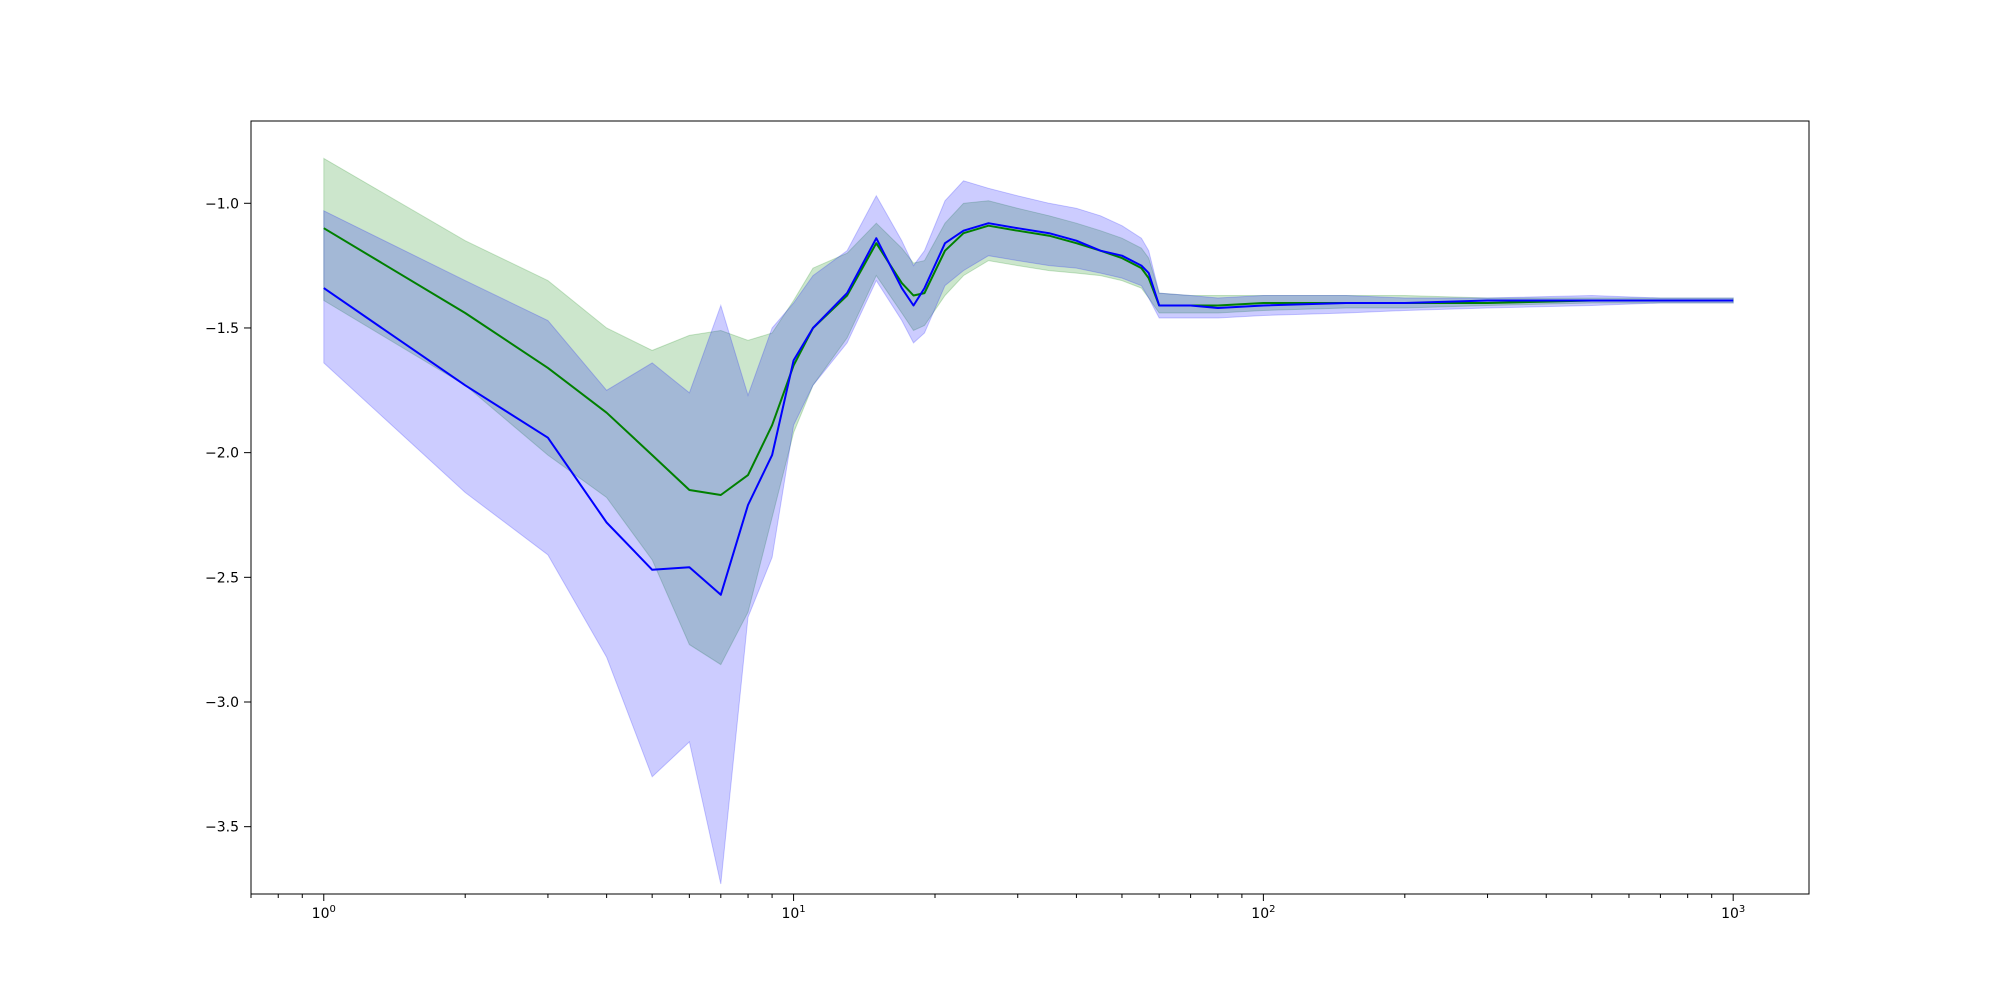 Image resolution: width=2000 pixels, height=1000 pixels. Describe the element at coordinates (222, 454) in the screenshot. I see `y-tick-label: −2.0` at that location.